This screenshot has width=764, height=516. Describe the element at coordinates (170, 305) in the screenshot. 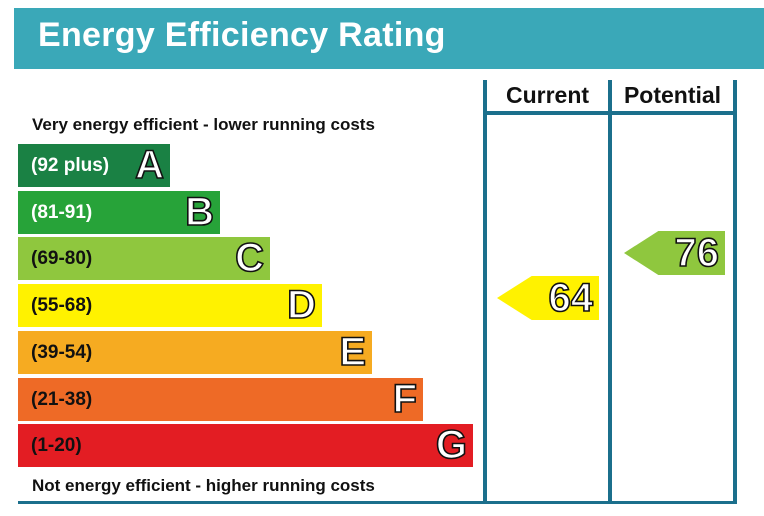

I see `band-d: (55-68) D` at that location.